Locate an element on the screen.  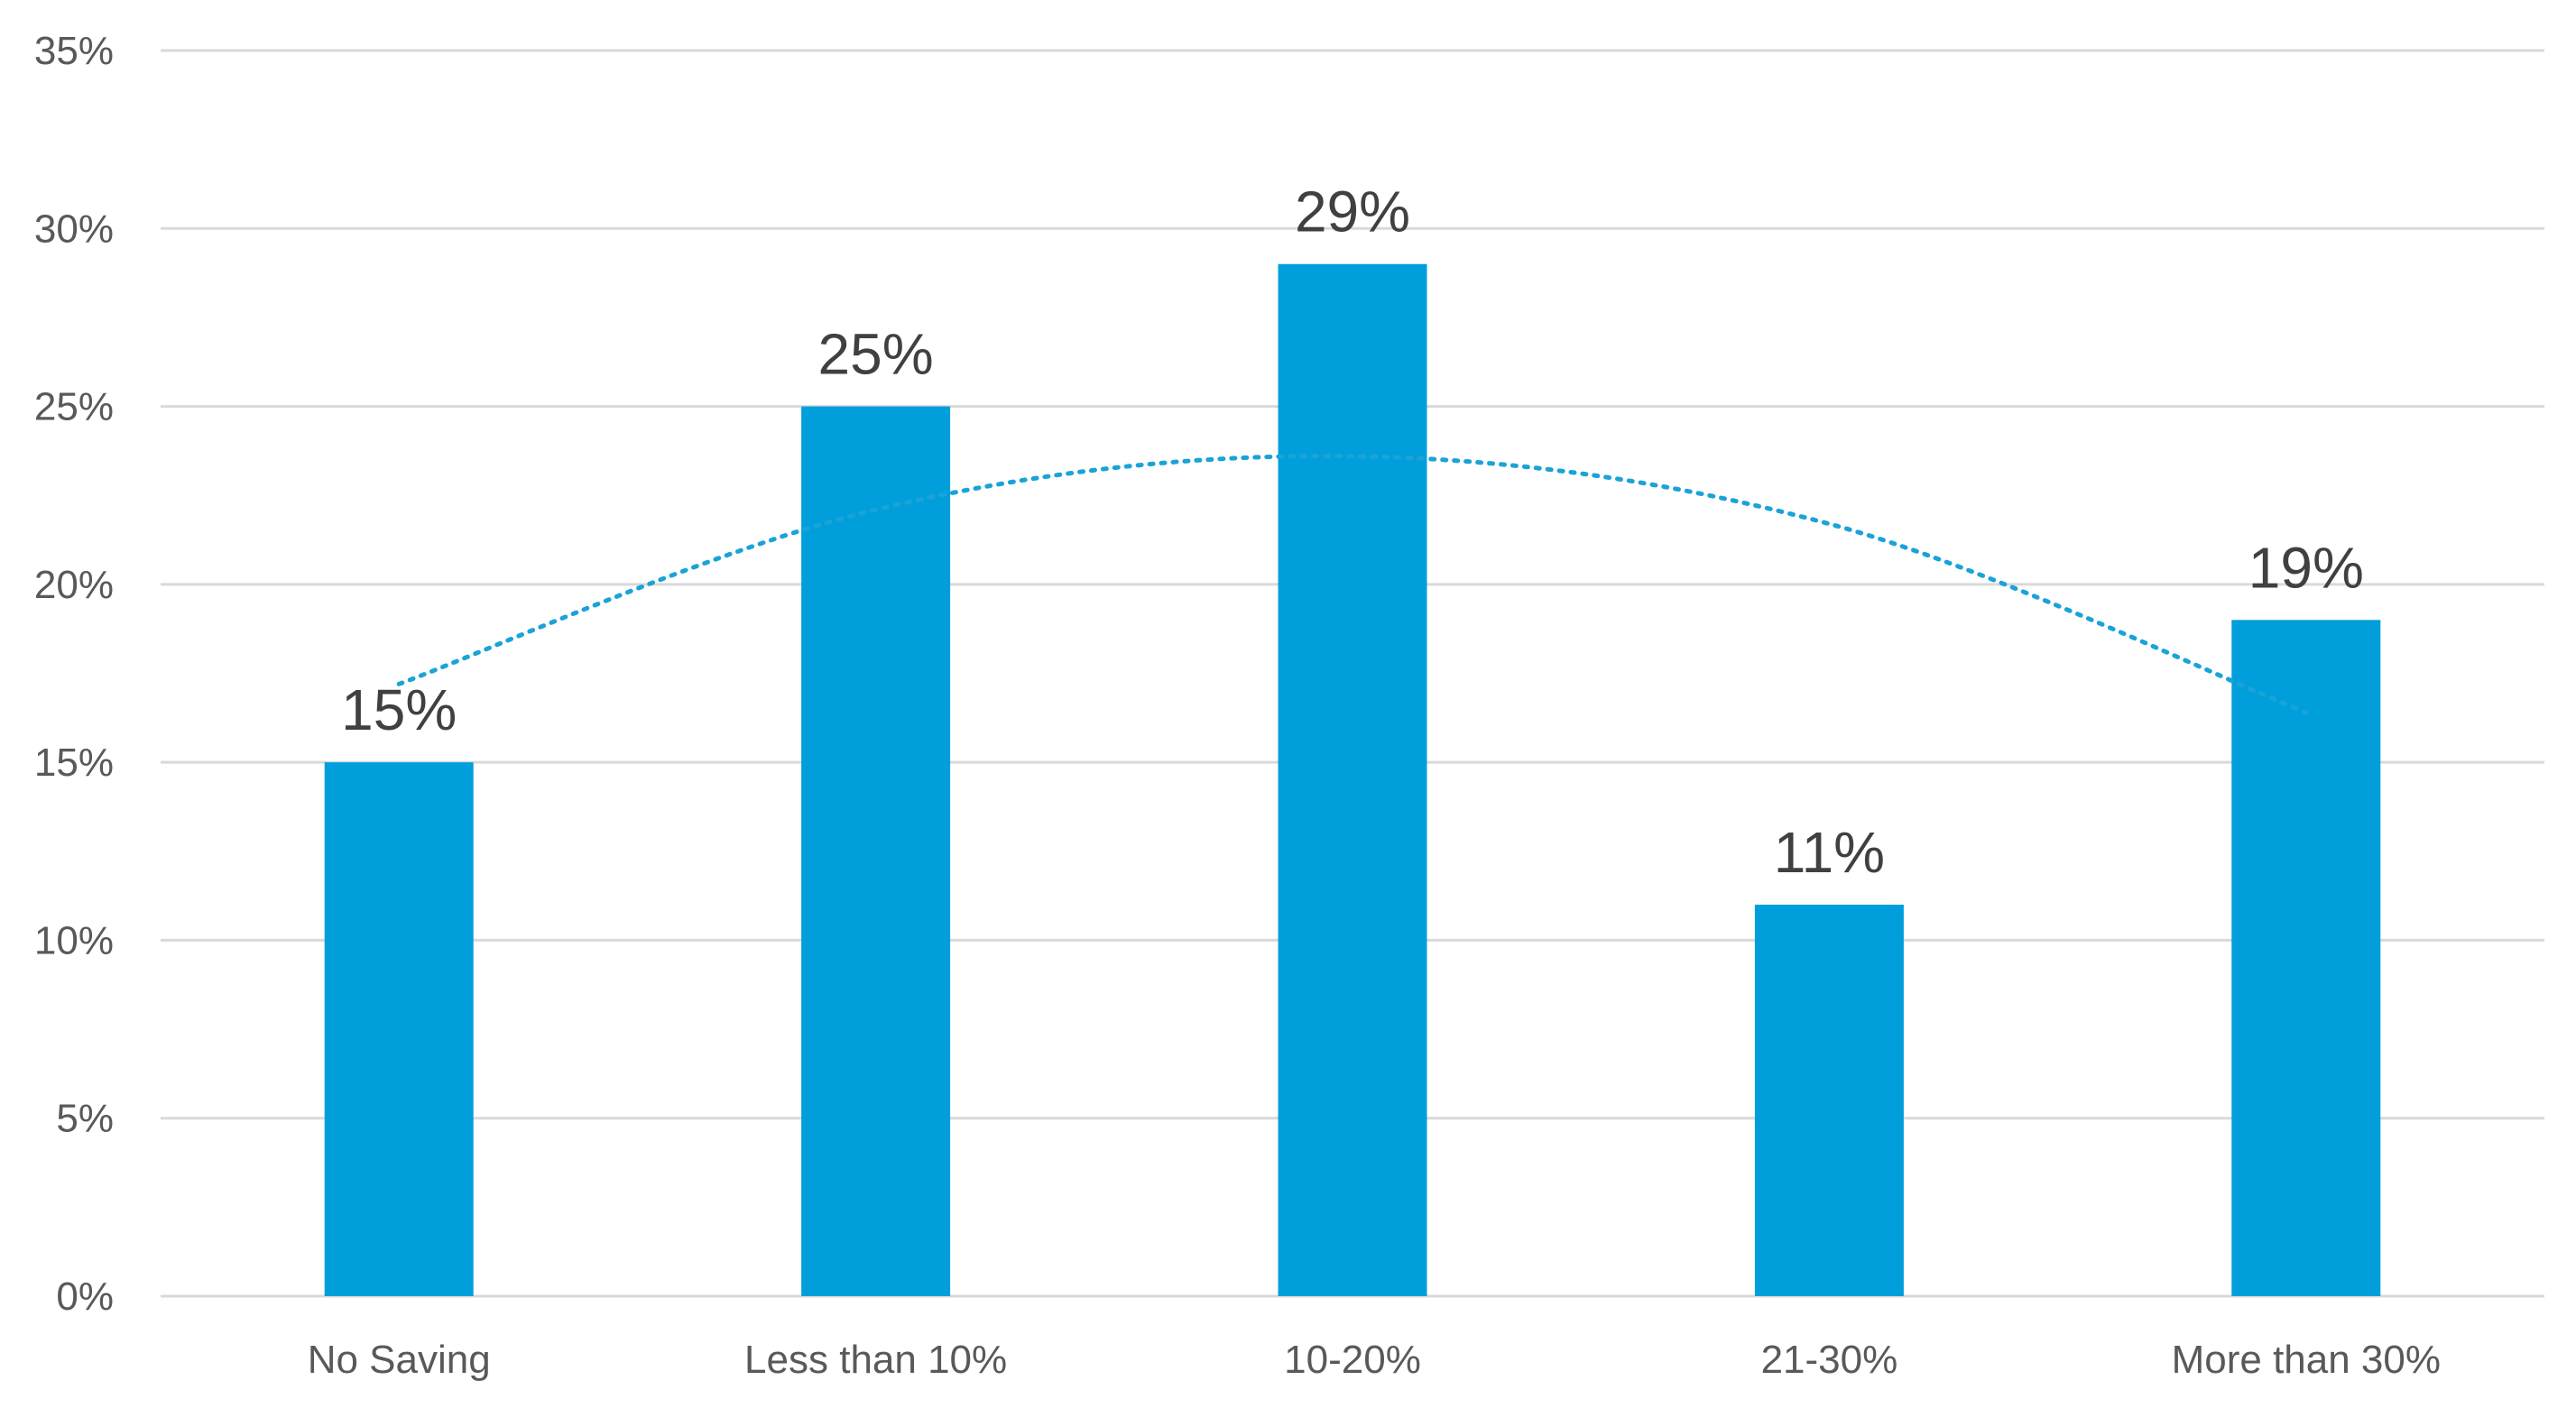
data-label: 11% is located at coordinates (1829, 852).